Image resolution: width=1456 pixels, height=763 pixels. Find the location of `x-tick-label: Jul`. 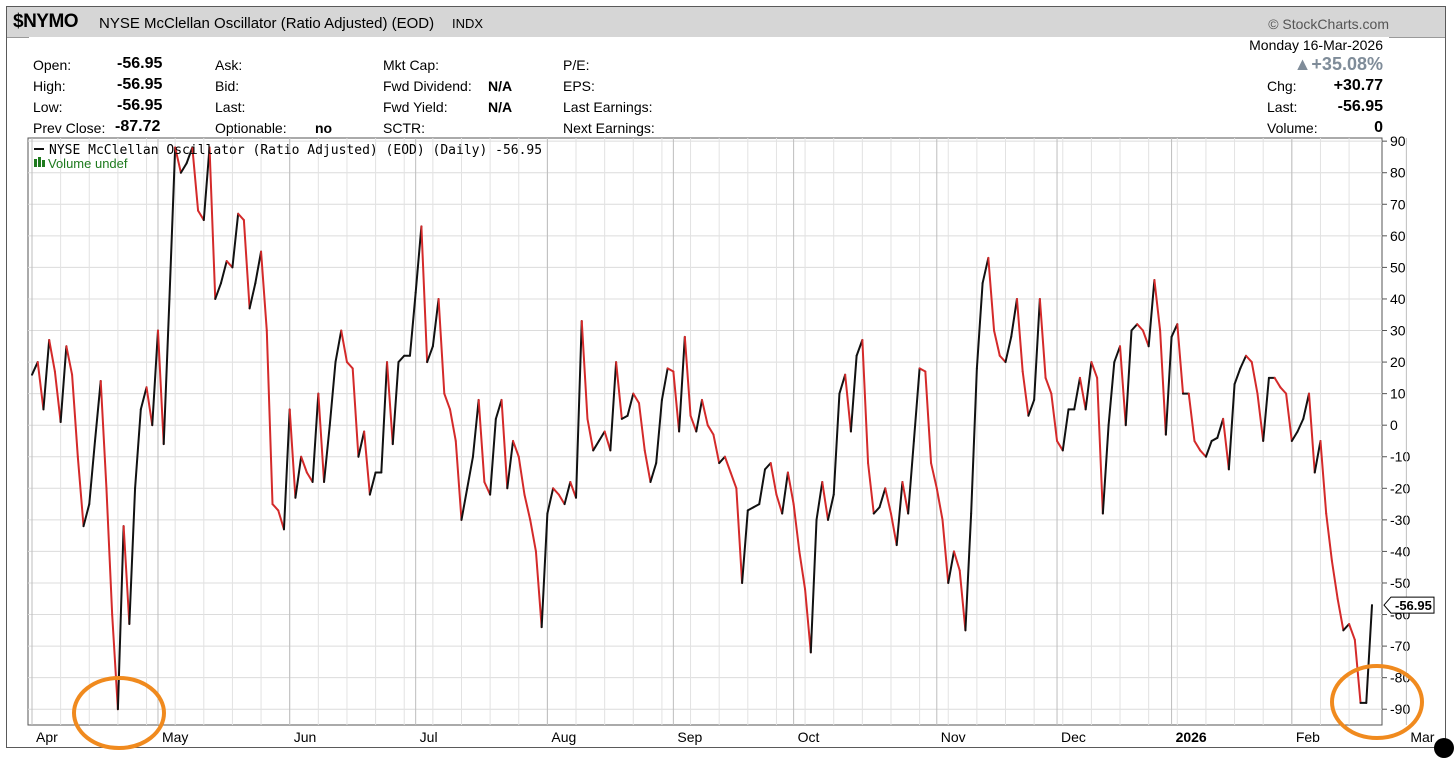

x-tick-label: Jul is located at coordinates (429, 737).